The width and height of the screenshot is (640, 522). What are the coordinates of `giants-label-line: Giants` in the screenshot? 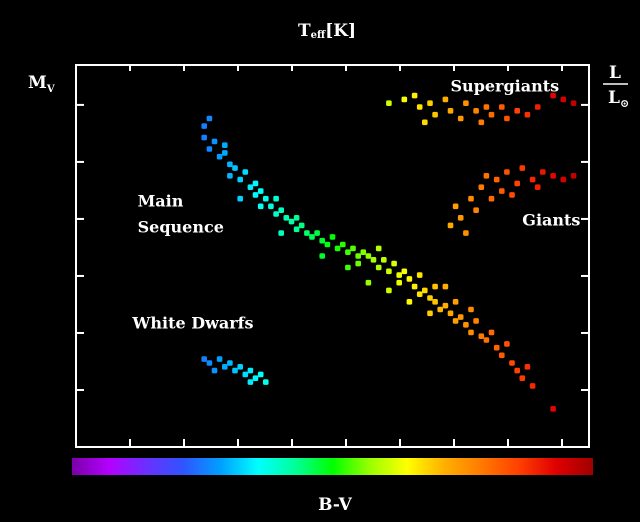 It's located at (551, 219).